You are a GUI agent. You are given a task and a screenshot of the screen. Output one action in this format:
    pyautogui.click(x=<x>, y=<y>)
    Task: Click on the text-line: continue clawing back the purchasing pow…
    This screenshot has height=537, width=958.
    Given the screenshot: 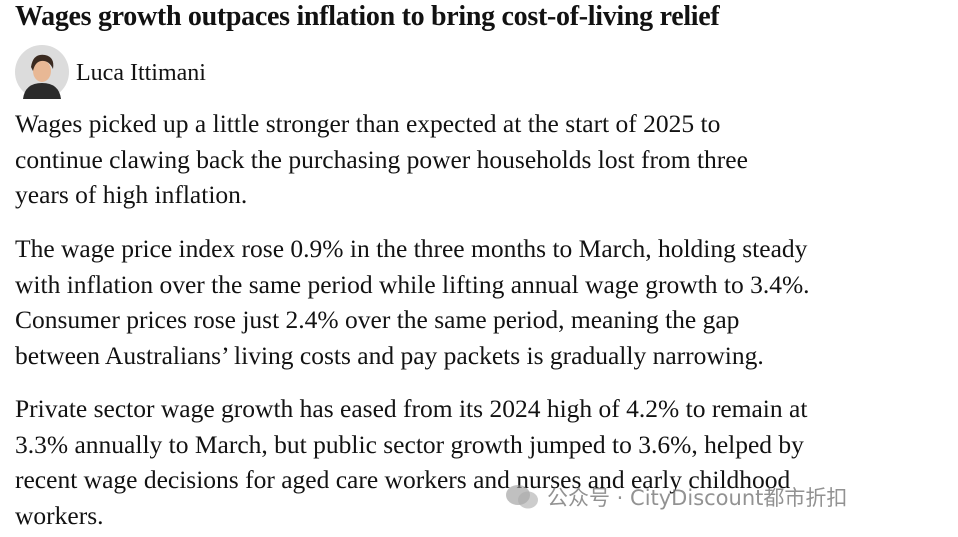 What is the action you would take?
    pyautogui.click(x=381, y=159)
    